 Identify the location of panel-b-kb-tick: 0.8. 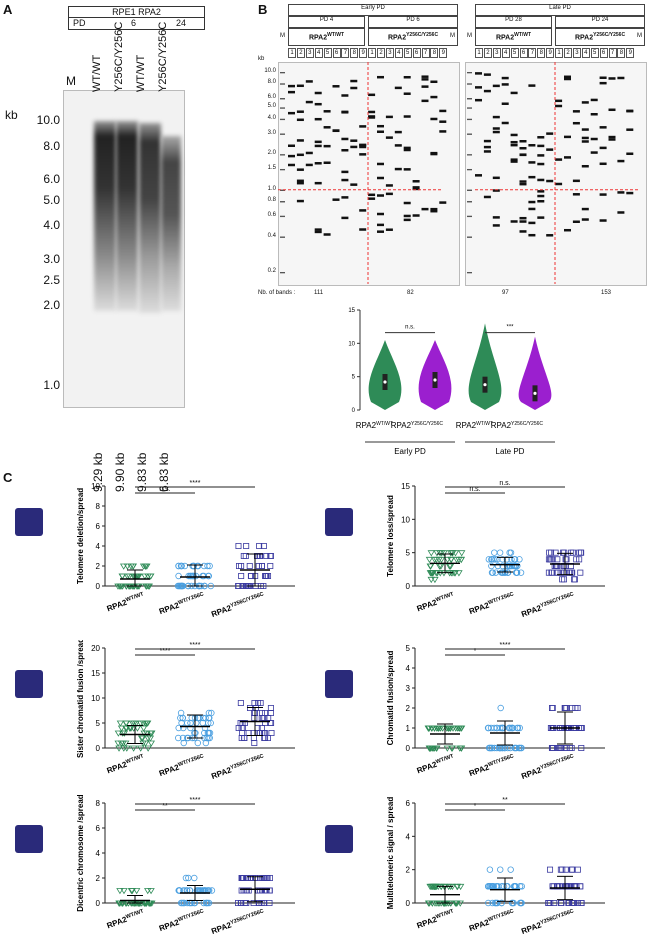
(271, 200).